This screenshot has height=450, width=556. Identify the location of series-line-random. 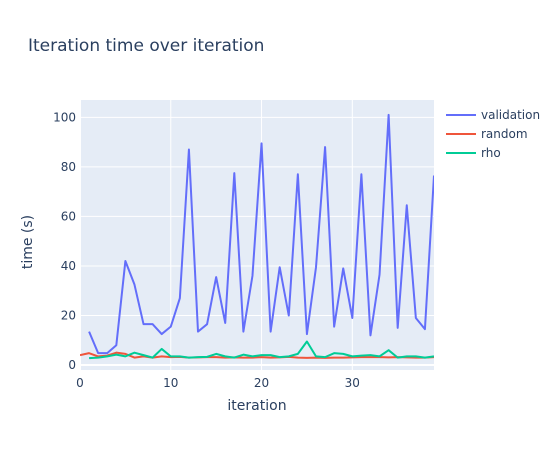
(257, 355).